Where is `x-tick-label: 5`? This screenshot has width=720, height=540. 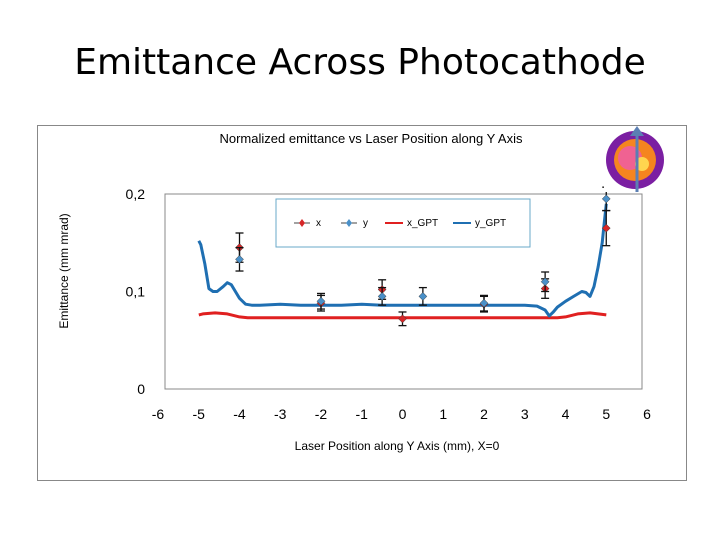
x-tick-label: 5 is located at coordinates (606, 414).